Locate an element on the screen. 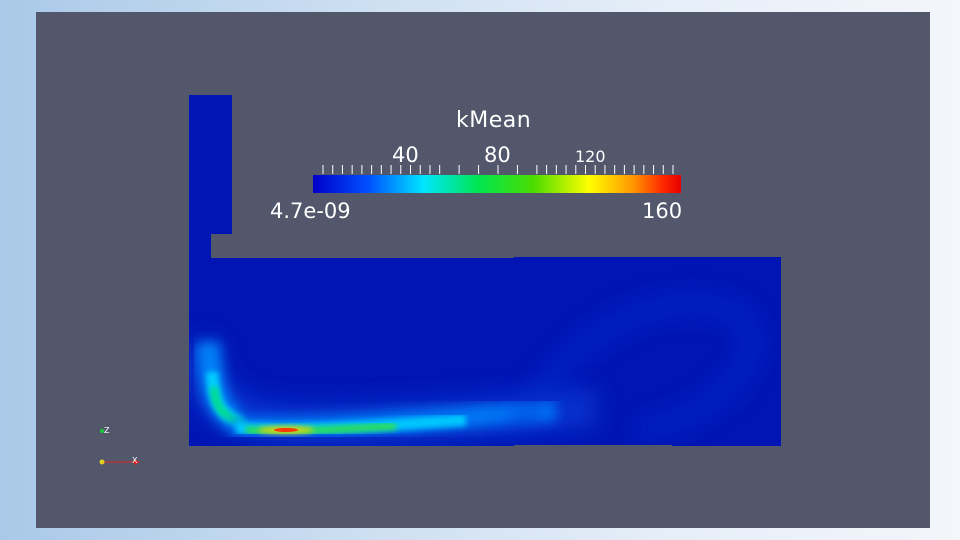 The width and height of the screenshot is (960, 540). x-axis-label: X is located at coordinates (135, 460).